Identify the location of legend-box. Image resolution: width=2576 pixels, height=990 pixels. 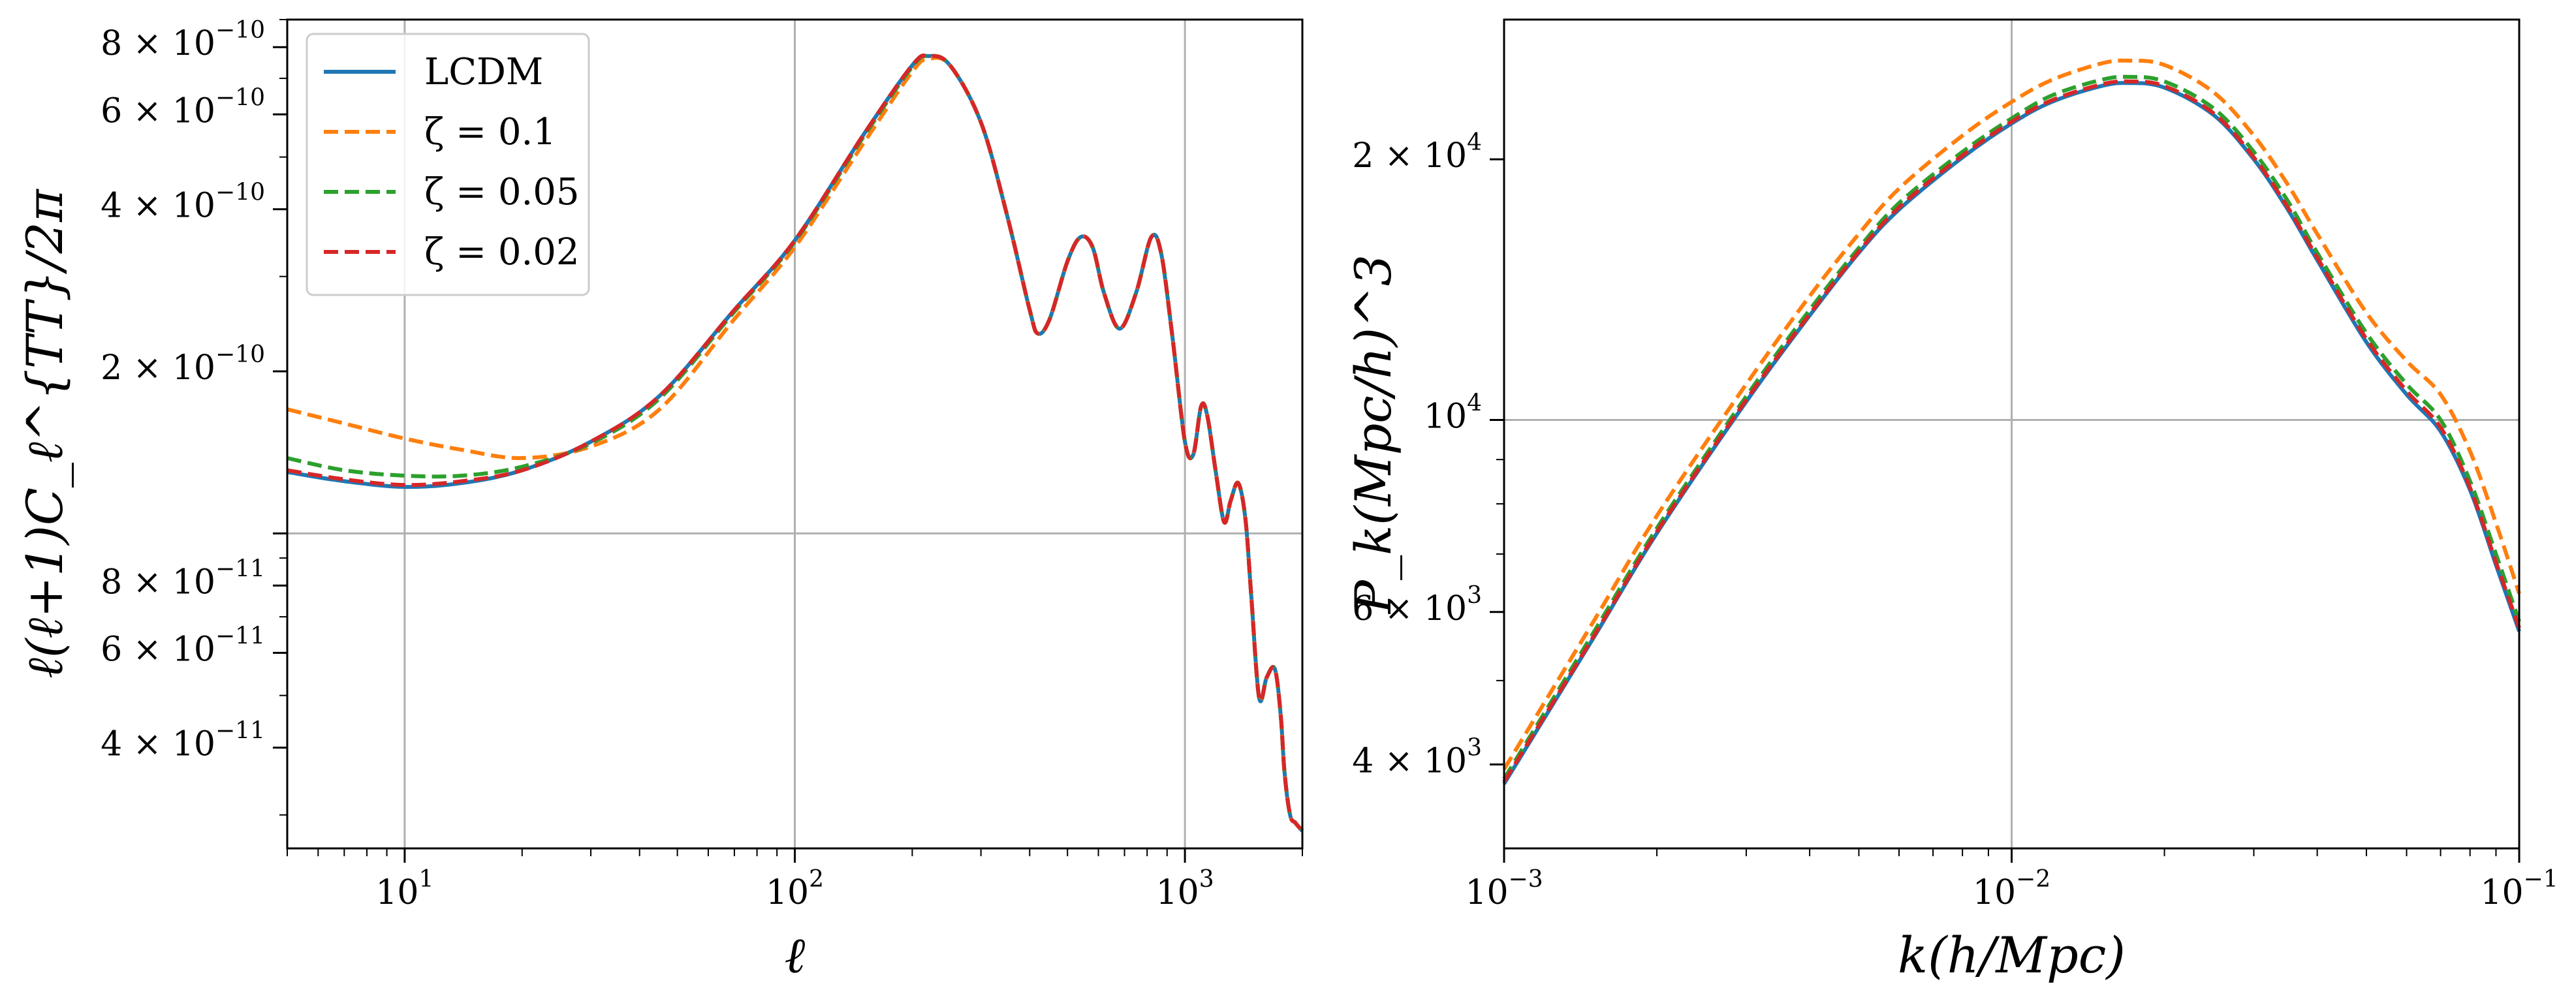
(448, 164).